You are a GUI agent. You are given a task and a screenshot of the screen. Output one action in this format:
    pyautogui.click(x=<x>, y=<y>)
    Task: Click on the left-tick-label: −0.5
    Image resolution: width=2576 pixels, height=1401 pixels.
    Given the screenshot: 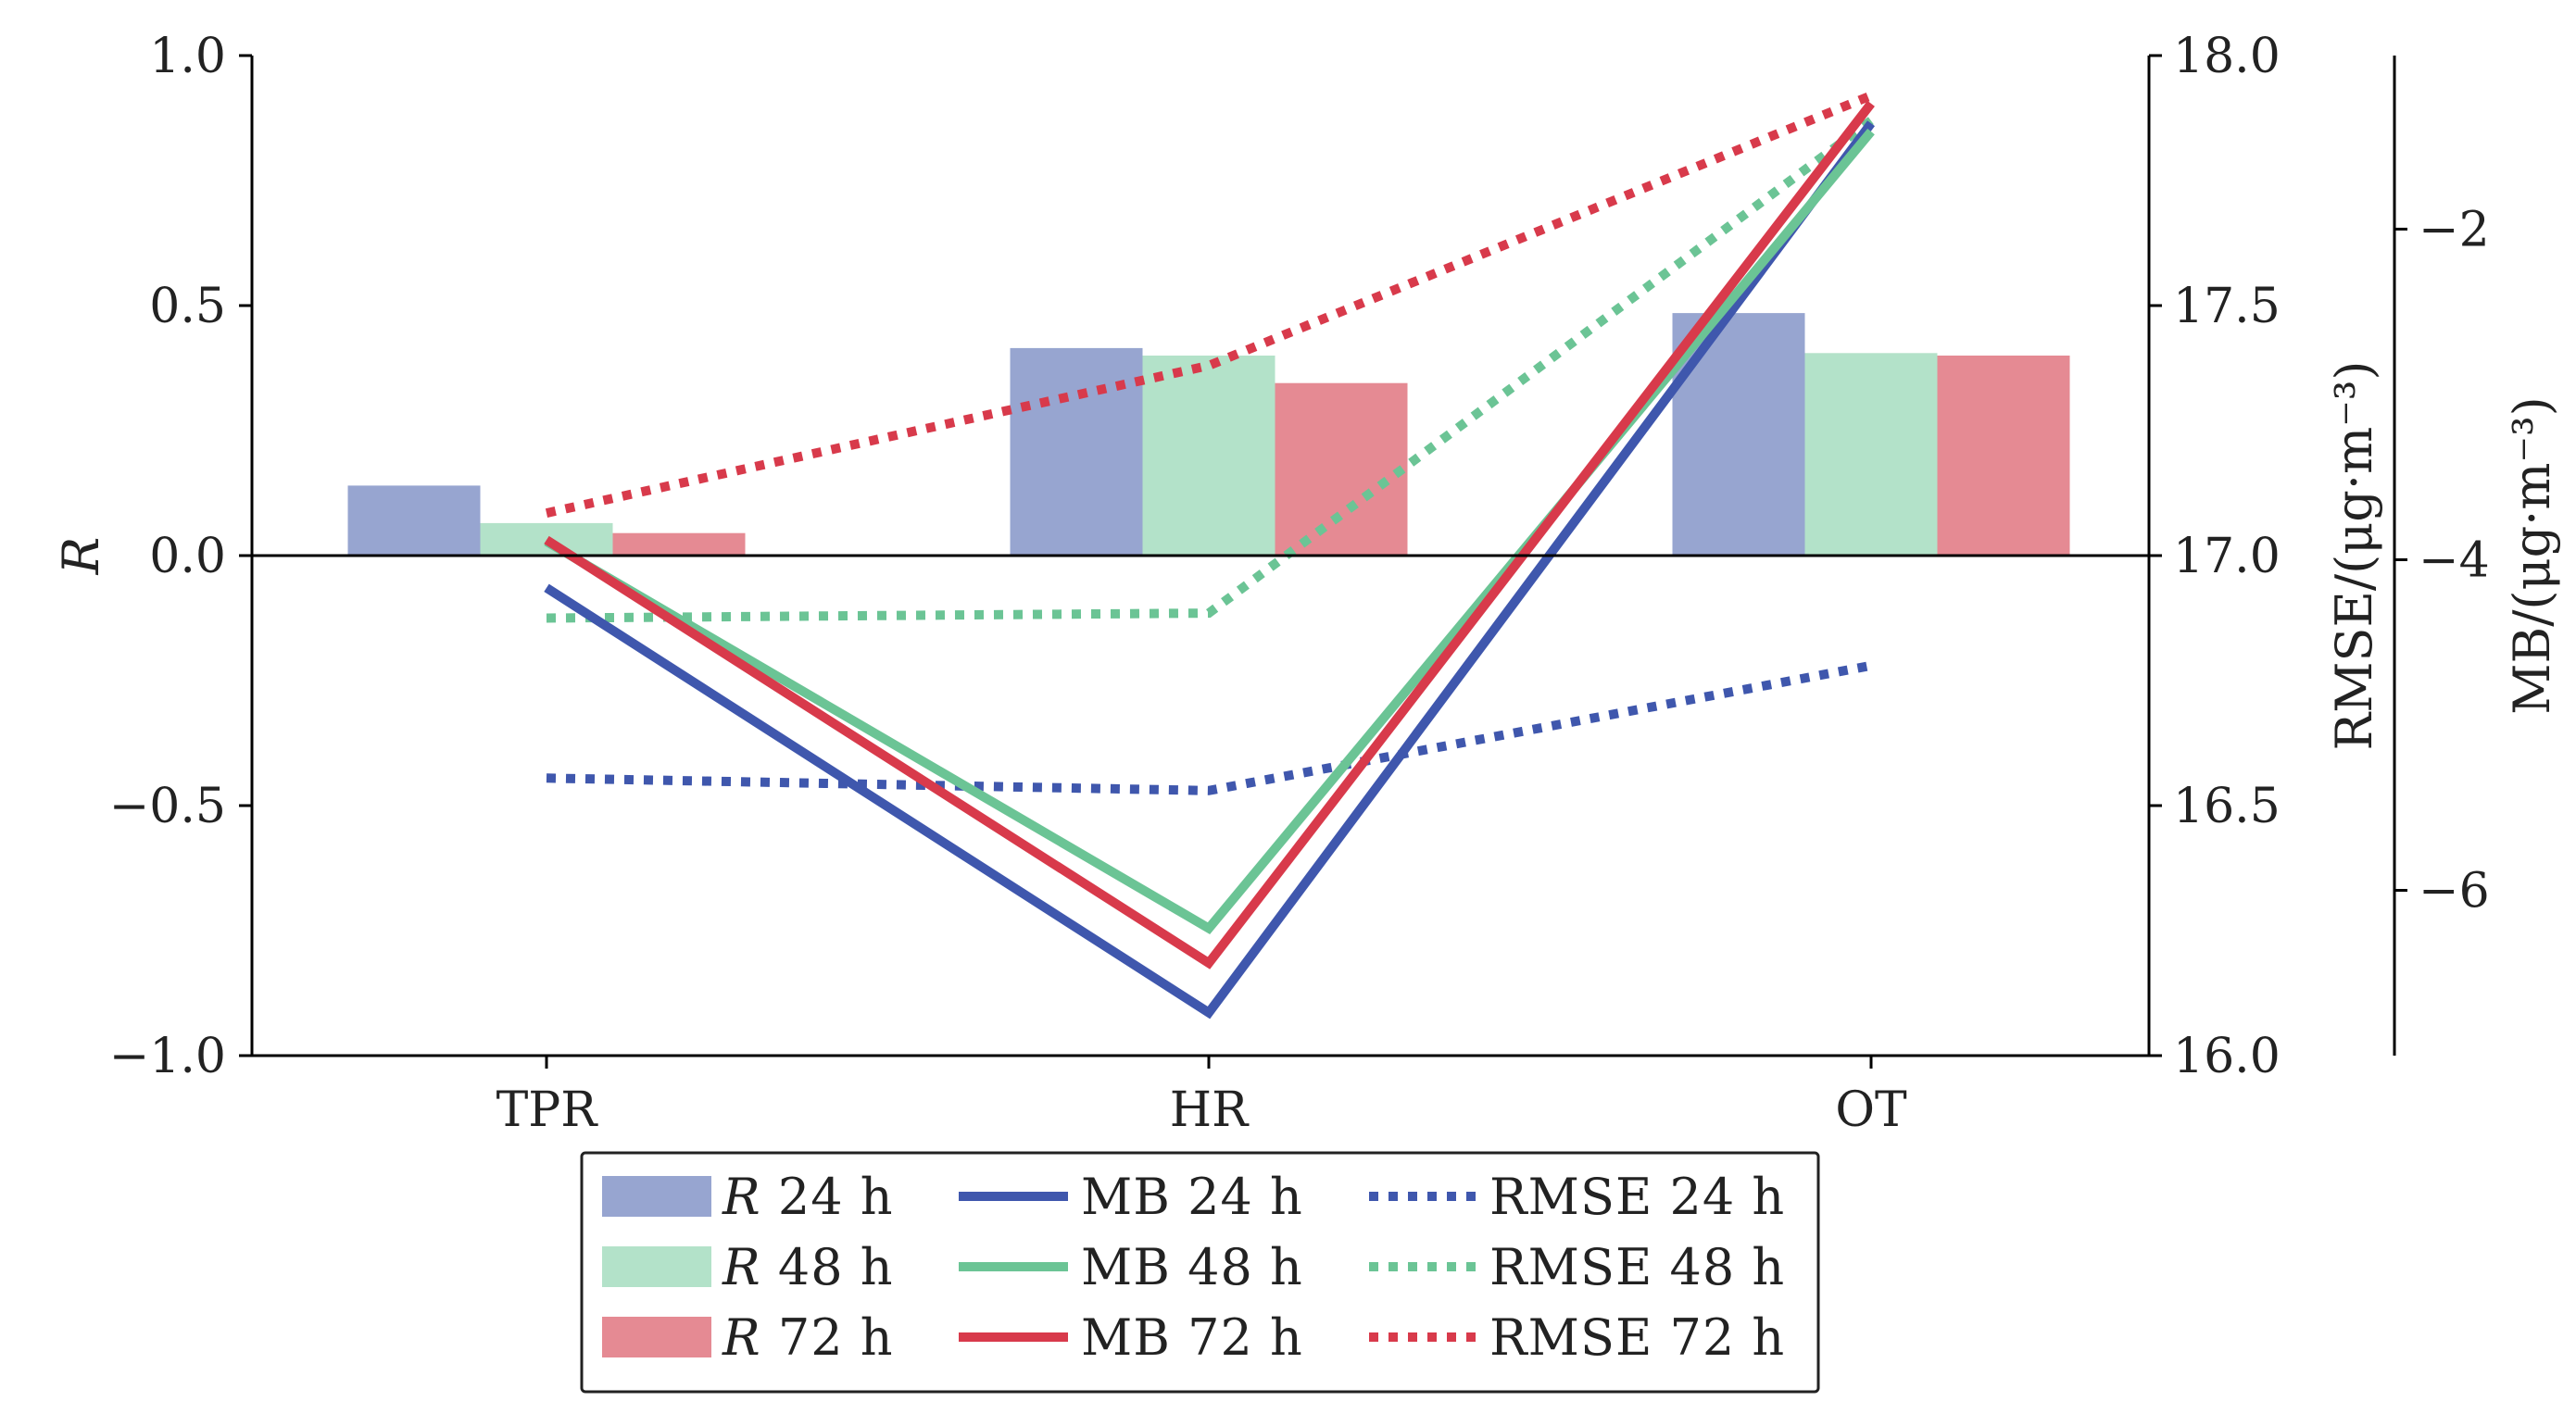 What is the action you would take?
    pyautogui.click(x=167, y=807)
    